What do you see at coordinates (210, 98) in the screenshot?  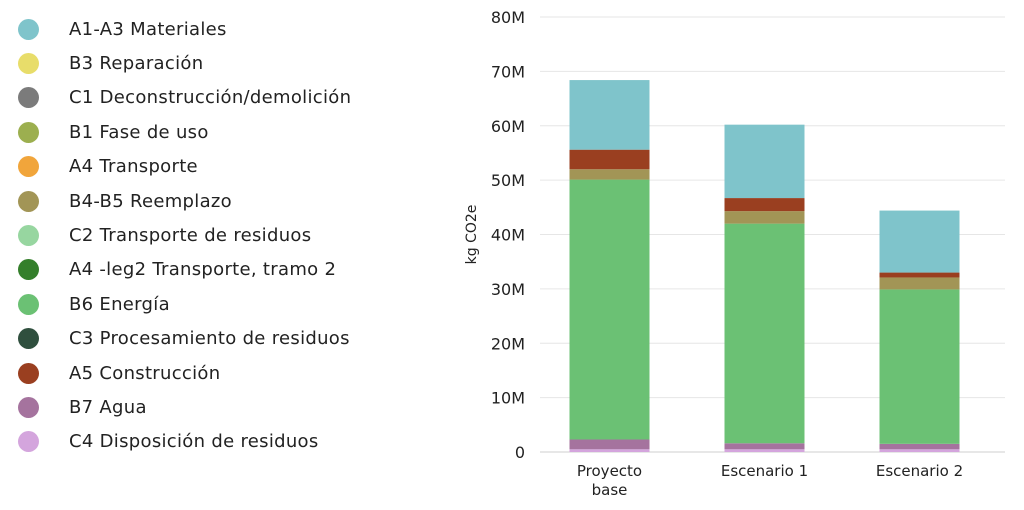 I see `legend-label: C1 Deconstrucción/demolición` at bounding box center [210, 98].